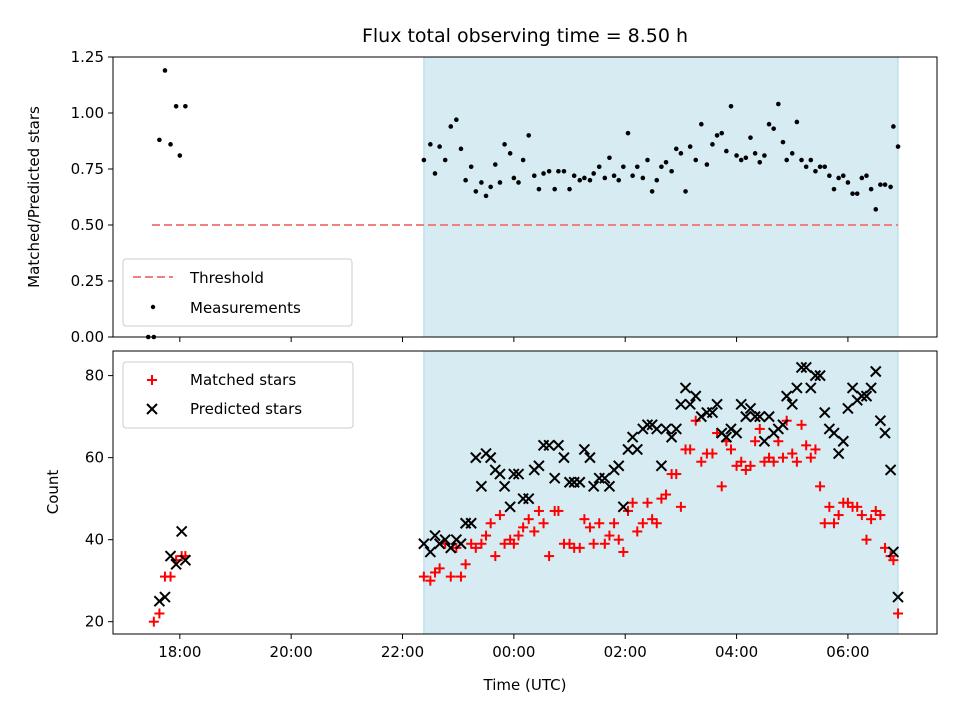  I want to click on figure-title: Flux total observing time = 8.50 h, so click(525, 36).